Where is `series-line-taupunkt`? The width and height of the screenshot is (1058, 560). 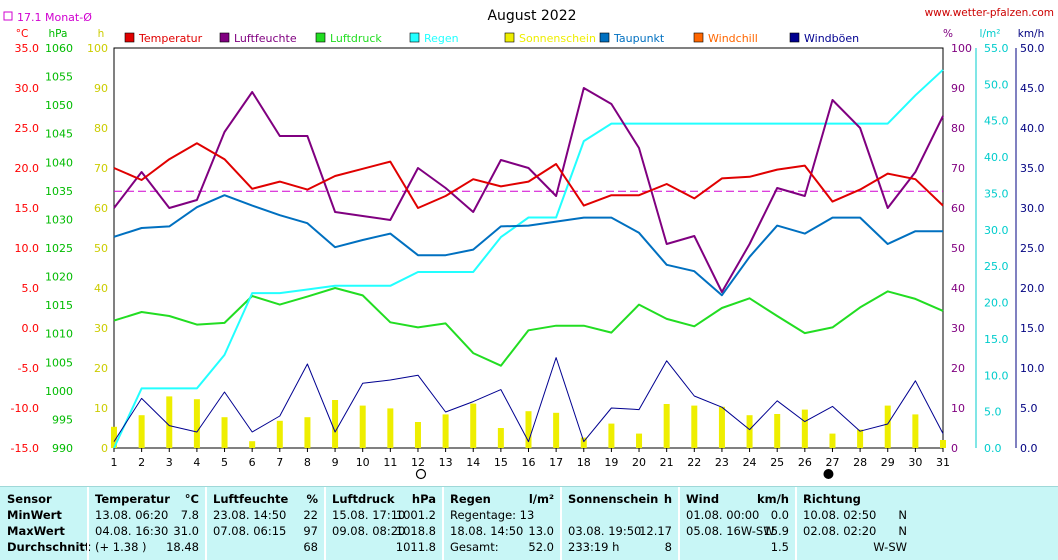
series-line-taupunkt is located at coordinates (528, 245).